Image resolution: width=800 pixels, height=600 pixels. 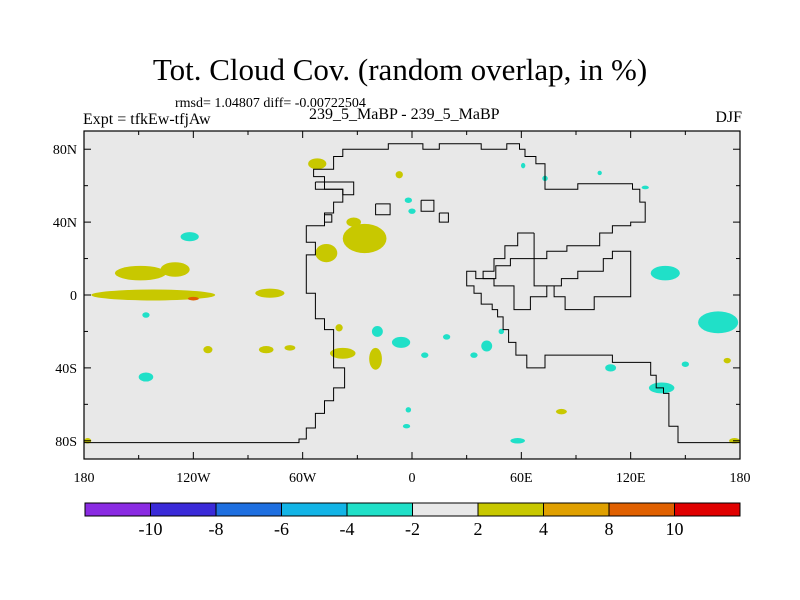 What do you see at coordinates (303, 478) in the screenshot?
I see `x-tick-label: 60W` at bounding box center [303, 478].